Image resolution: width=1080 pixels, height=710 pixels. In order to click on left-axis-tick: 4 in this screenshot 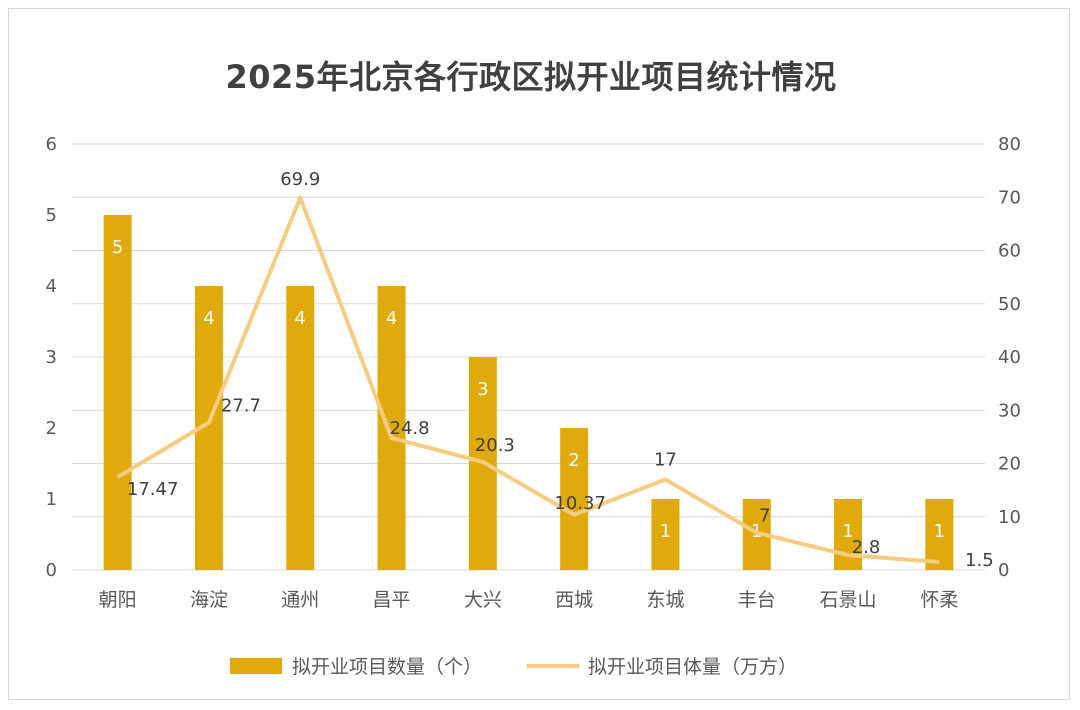, I will do `click(51, 286)`.